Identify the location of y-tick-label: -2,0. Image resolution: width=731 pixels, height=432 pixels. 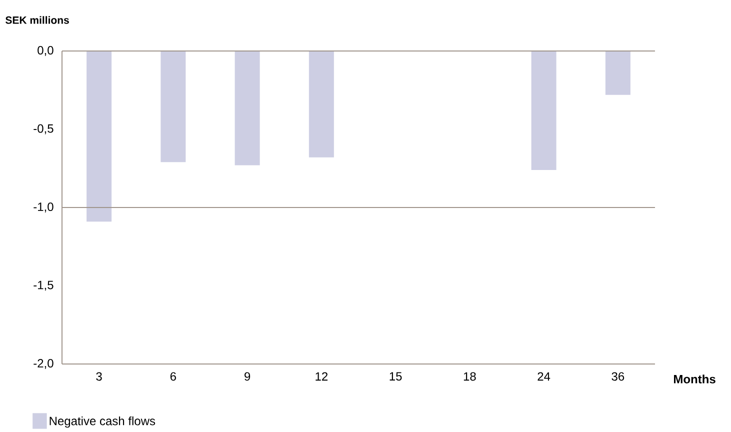
(44, 364).